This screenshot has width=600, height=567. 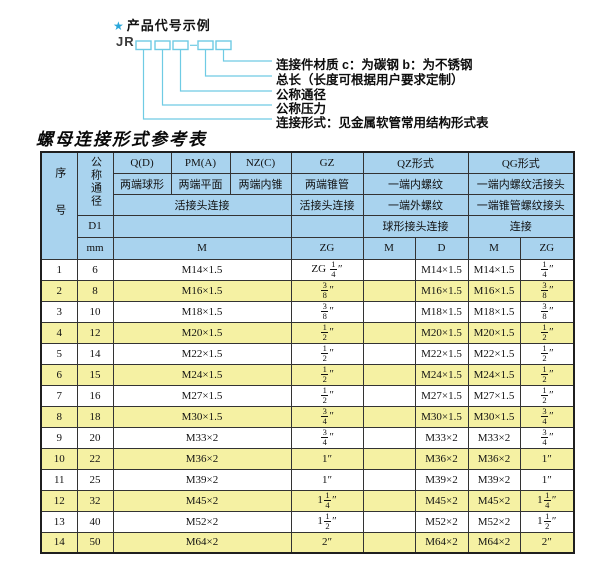 I want to click on cell-m: M52×2, so click(x=202, y=521).